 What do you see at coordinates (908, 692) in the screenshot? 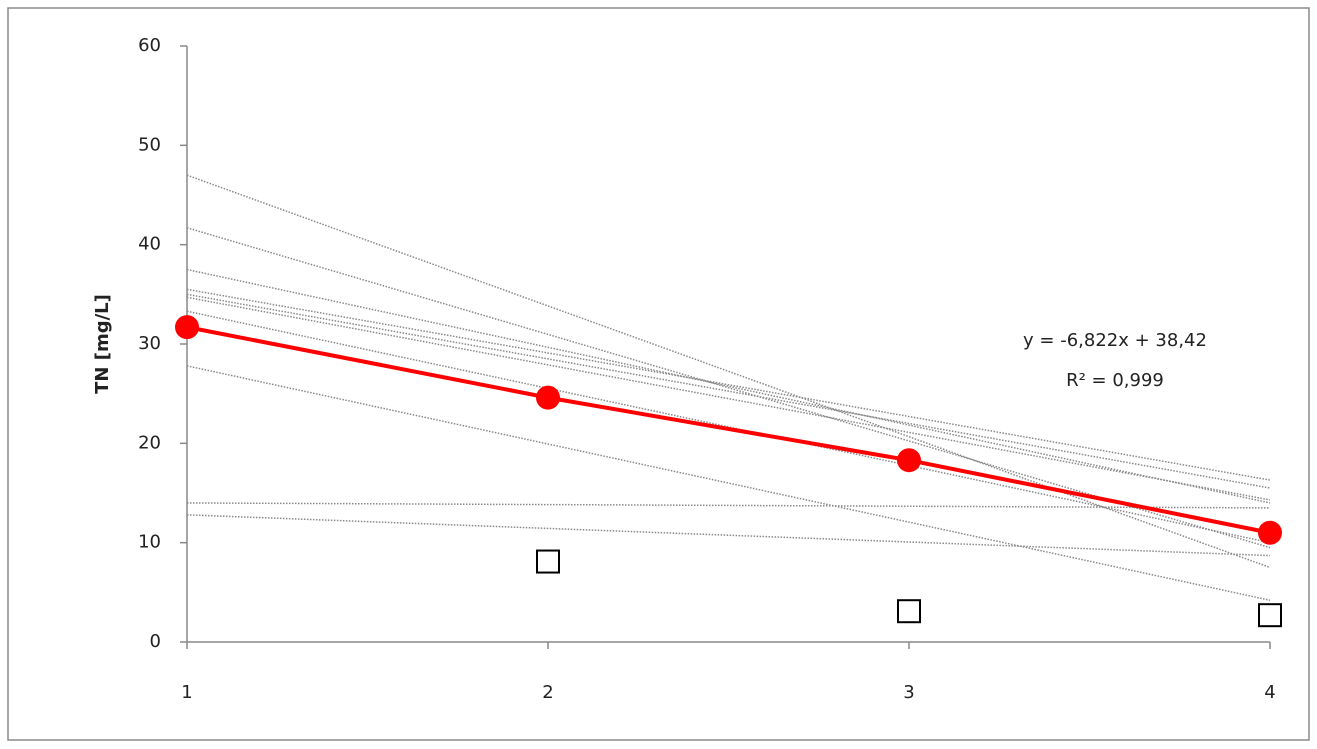
I see `x-tick-label: 3` at bounding box center [908, 692].